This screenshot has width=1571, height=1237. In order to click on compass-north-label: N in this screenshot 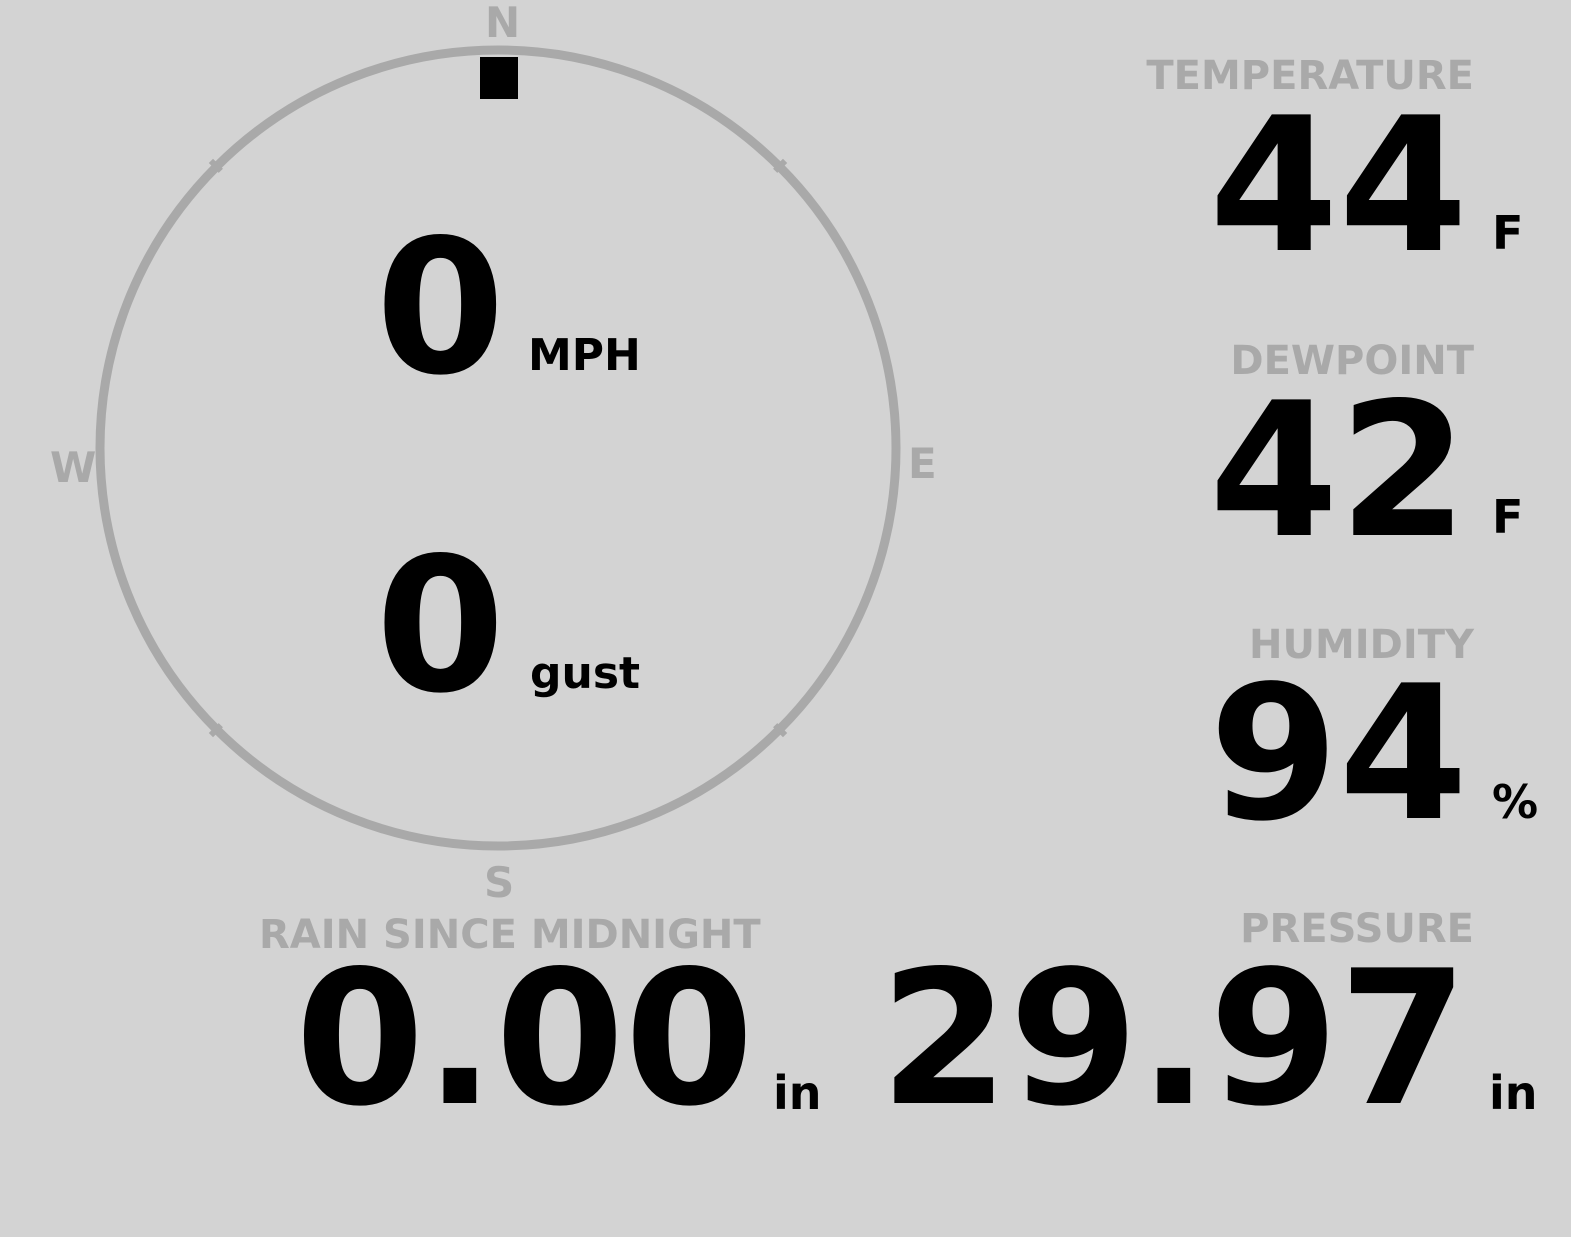, I will do `click(503, 23)`.